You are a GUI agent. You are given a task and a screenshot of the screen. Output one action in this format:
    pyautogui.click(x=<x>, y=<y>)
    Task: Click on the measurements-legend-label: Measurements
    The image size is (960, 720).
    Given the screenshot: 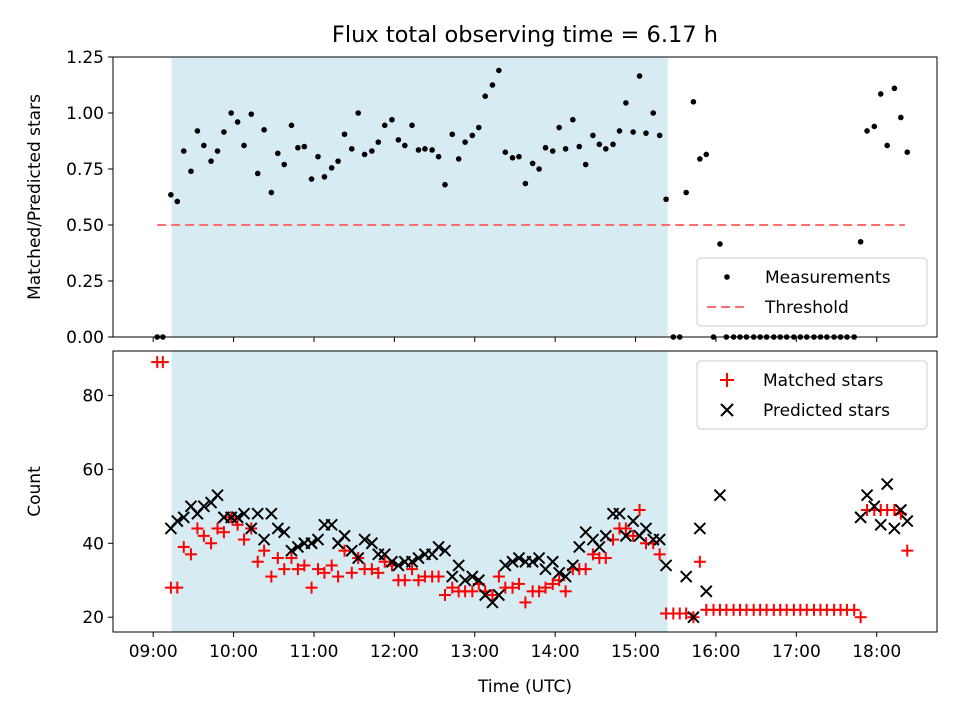 What is the action you would take?
    pyautogui.click(x=828, y=278)
    